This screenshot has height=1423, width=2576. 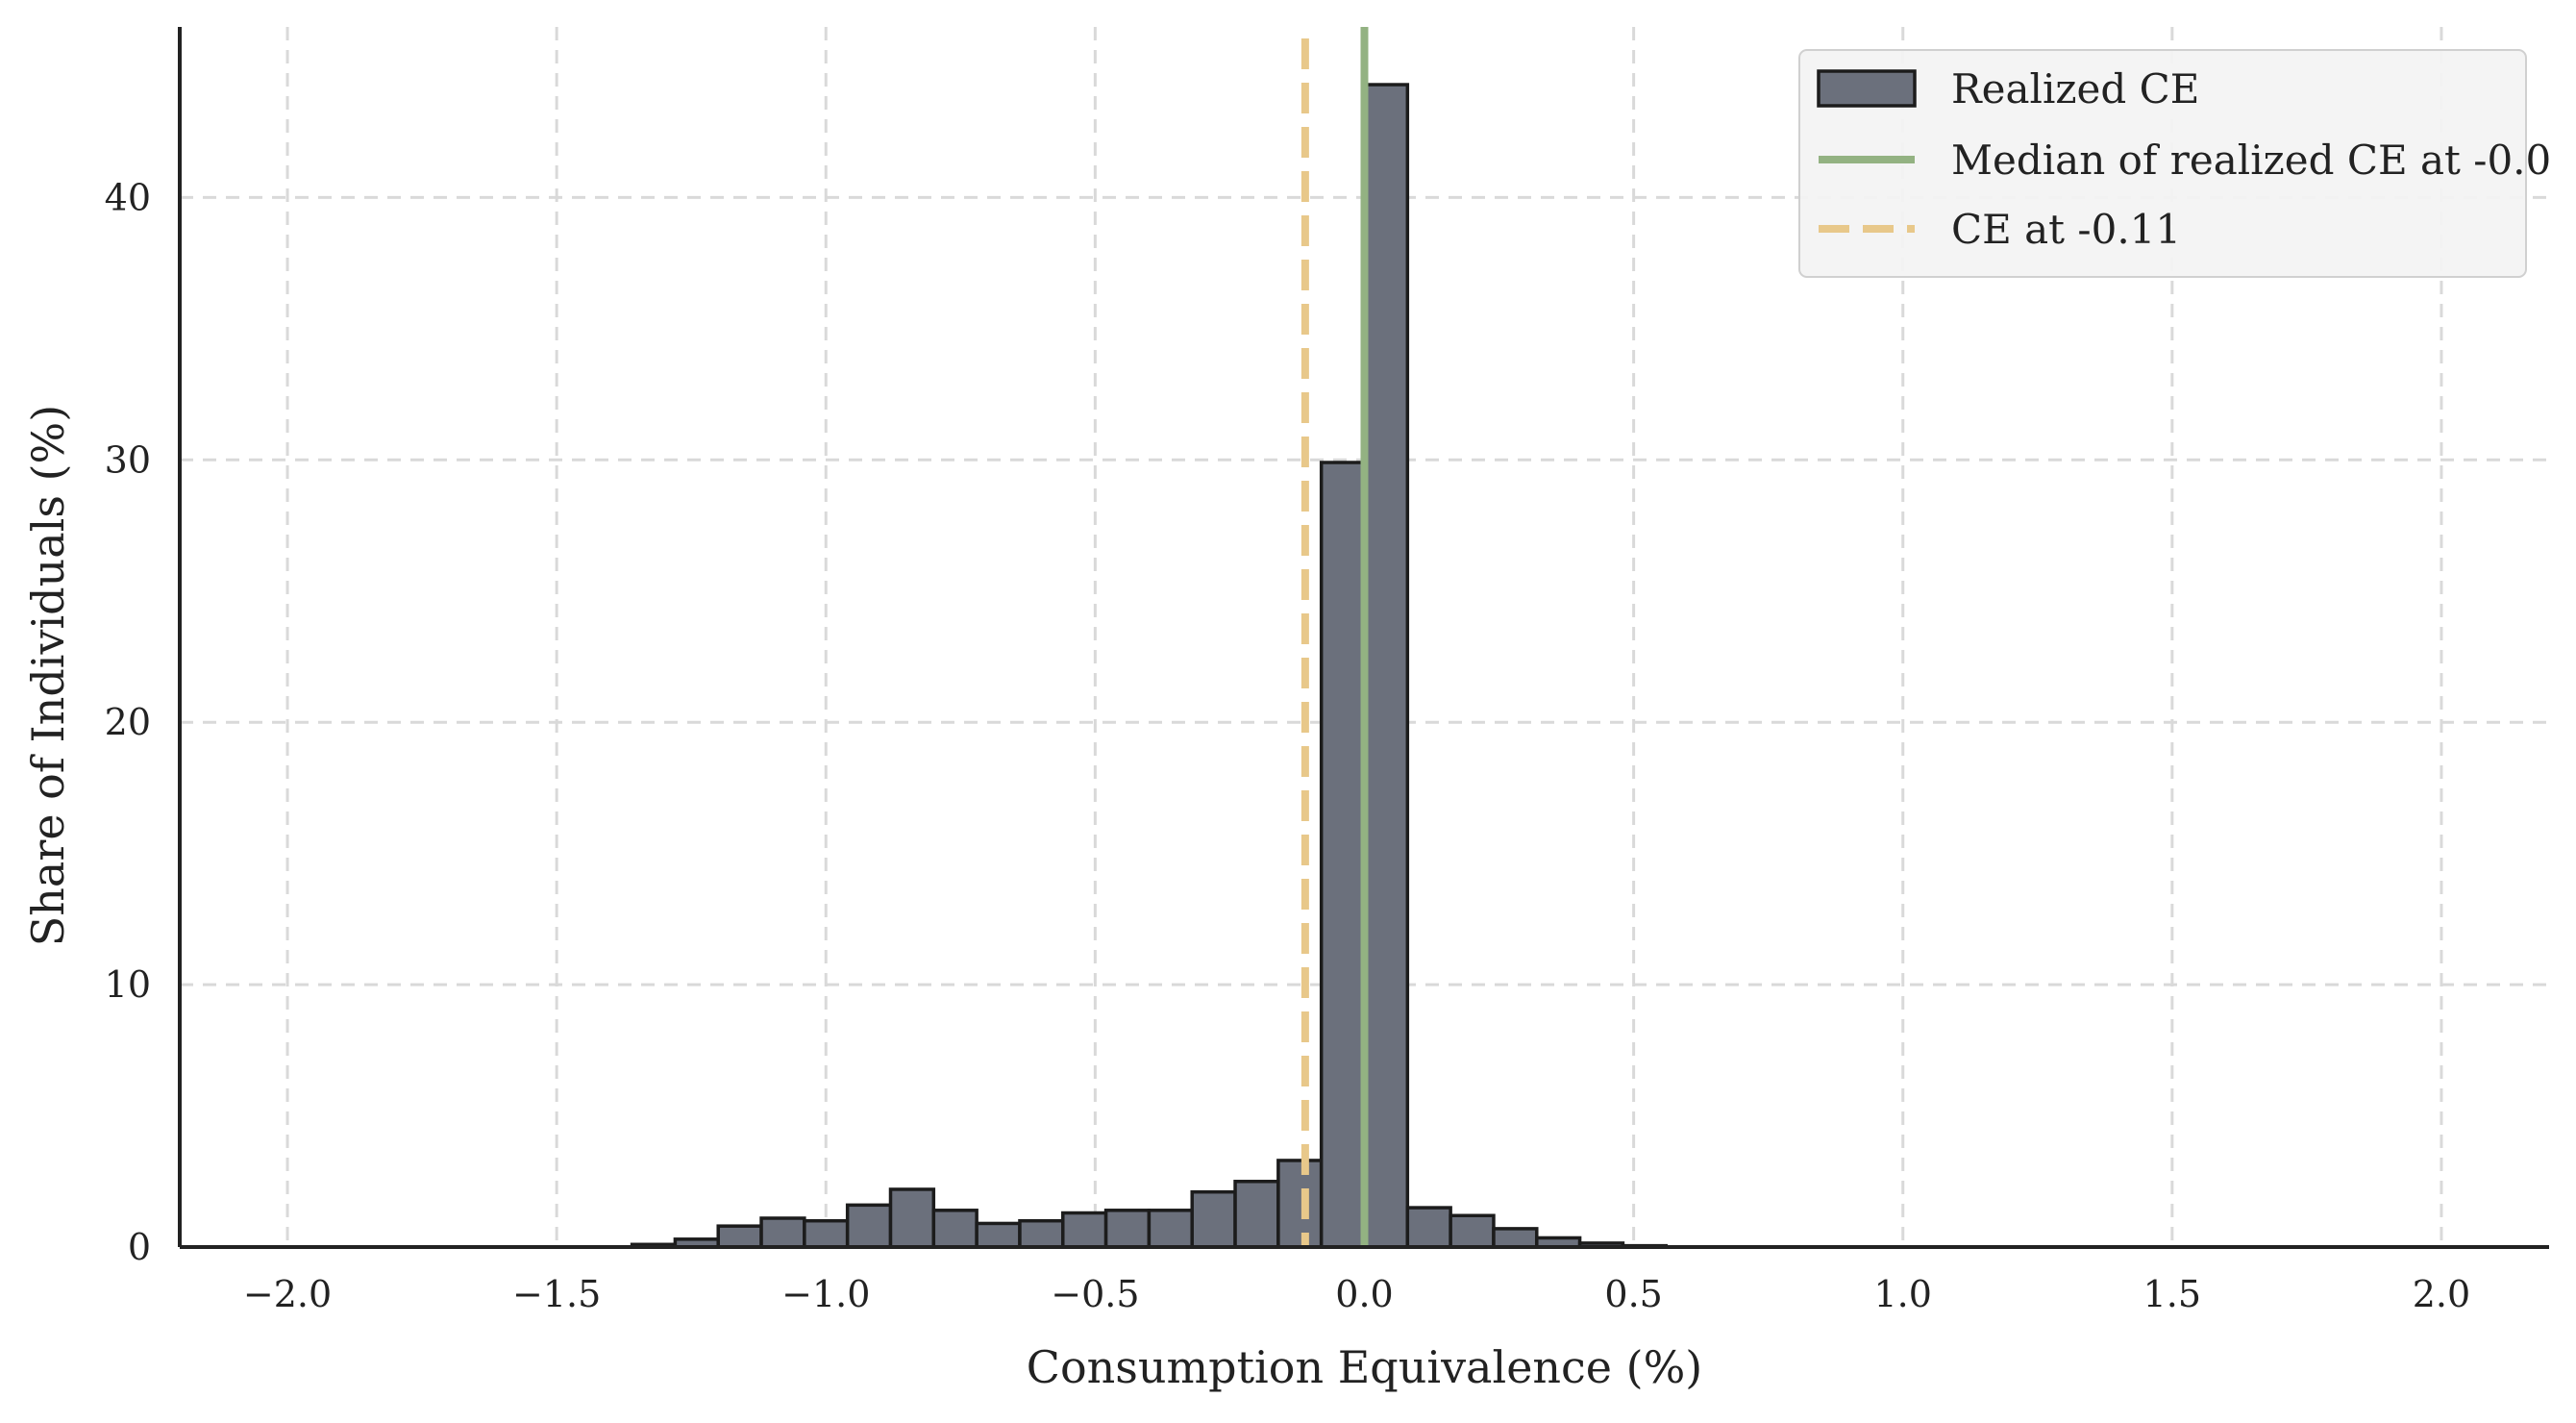 I want to click on y-tick-label: 30, so click(x=128, y=459).